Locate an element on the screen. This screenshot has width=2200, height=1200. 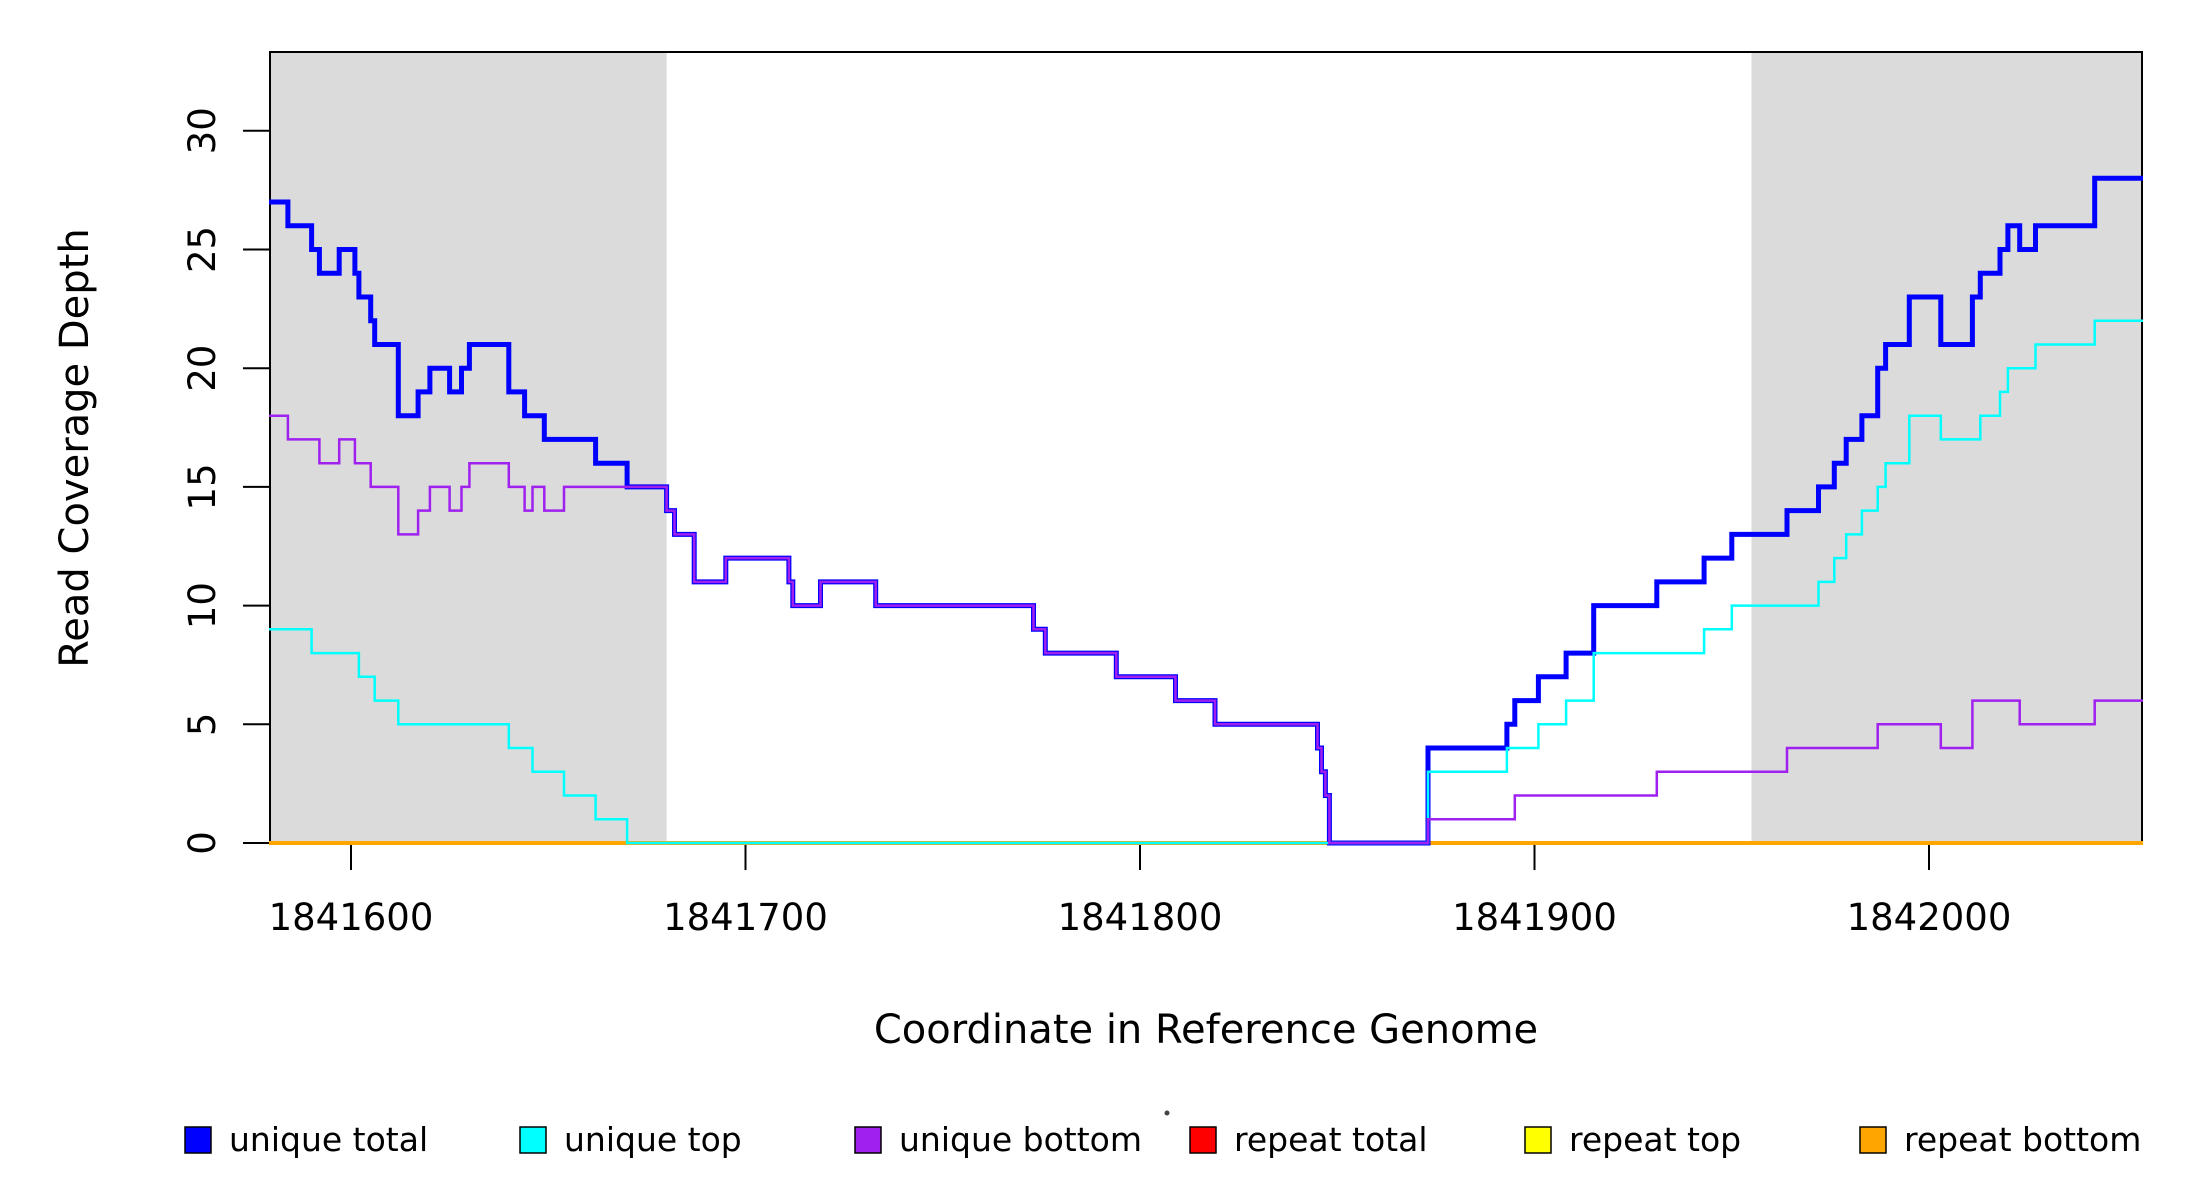
x-tick-label: 1841900 is located at coordinates (1534, 917).